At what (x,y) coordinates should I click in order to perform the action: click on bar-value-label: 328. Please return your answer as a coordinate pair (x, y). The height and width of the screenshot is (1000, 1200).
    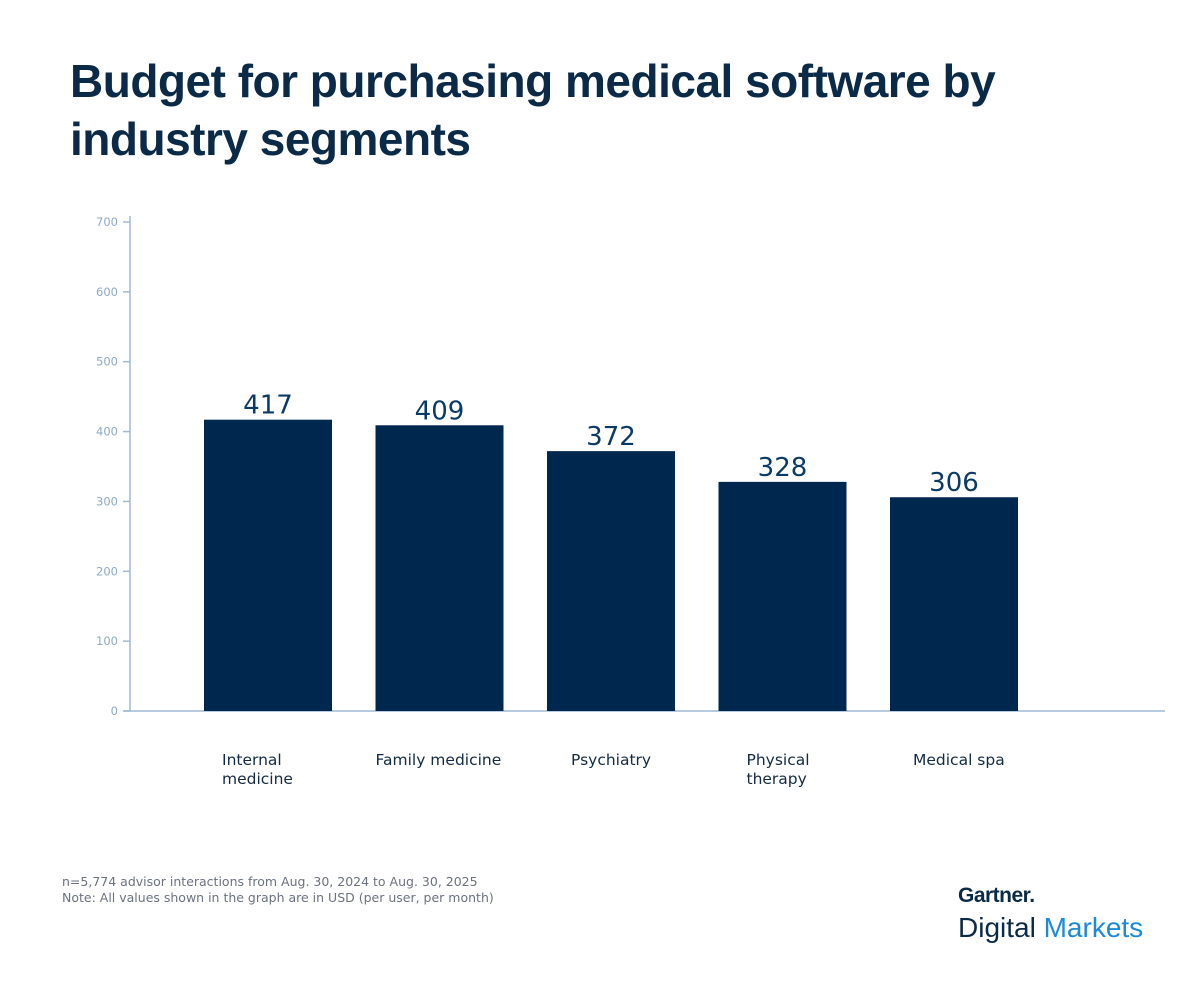
    Looking at the image, I should click on (783, 468).